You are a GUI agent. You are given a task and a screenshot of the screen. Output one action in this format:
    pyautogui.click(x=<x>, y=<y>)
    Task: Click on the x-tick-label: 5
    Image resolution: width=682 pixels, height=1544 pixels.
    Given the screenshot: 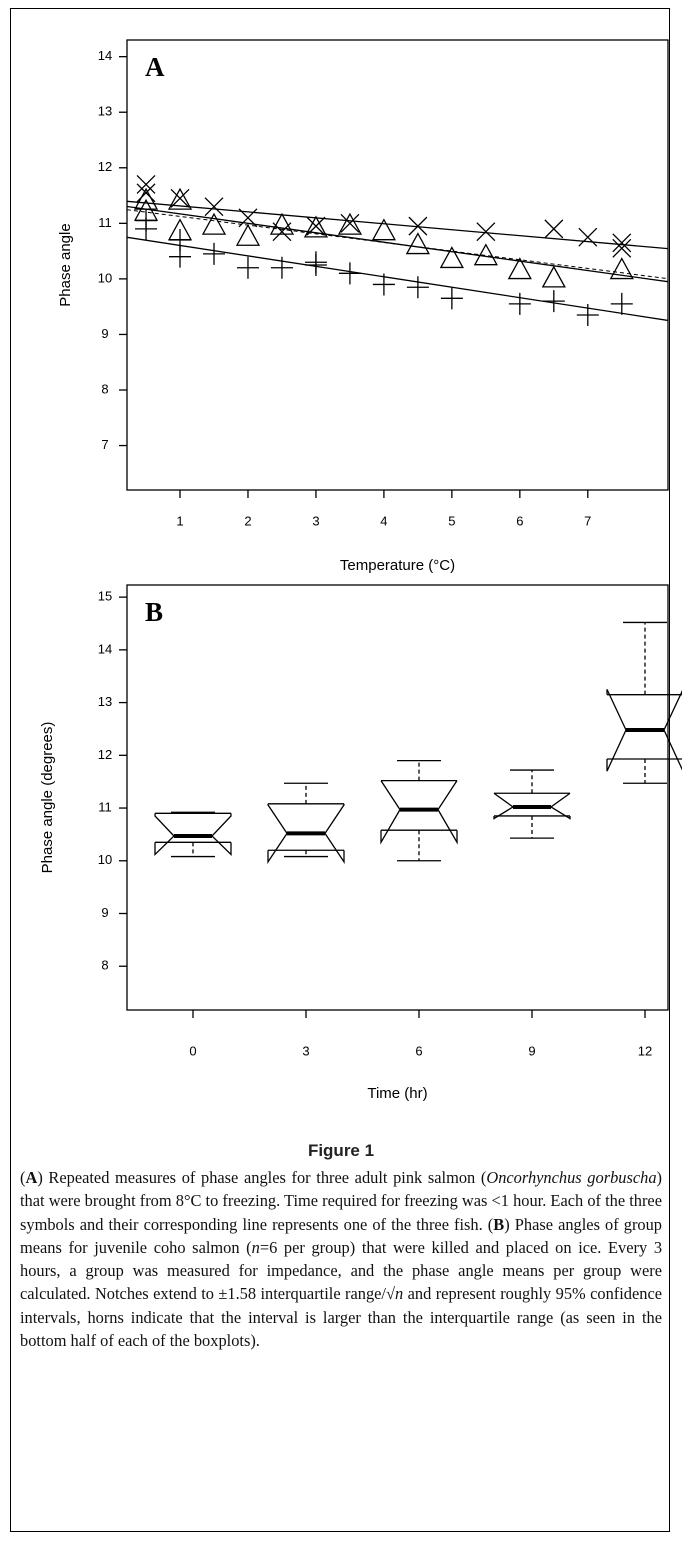 What is the action you would take?
    pyautogui.click(x=451, y=520)
    